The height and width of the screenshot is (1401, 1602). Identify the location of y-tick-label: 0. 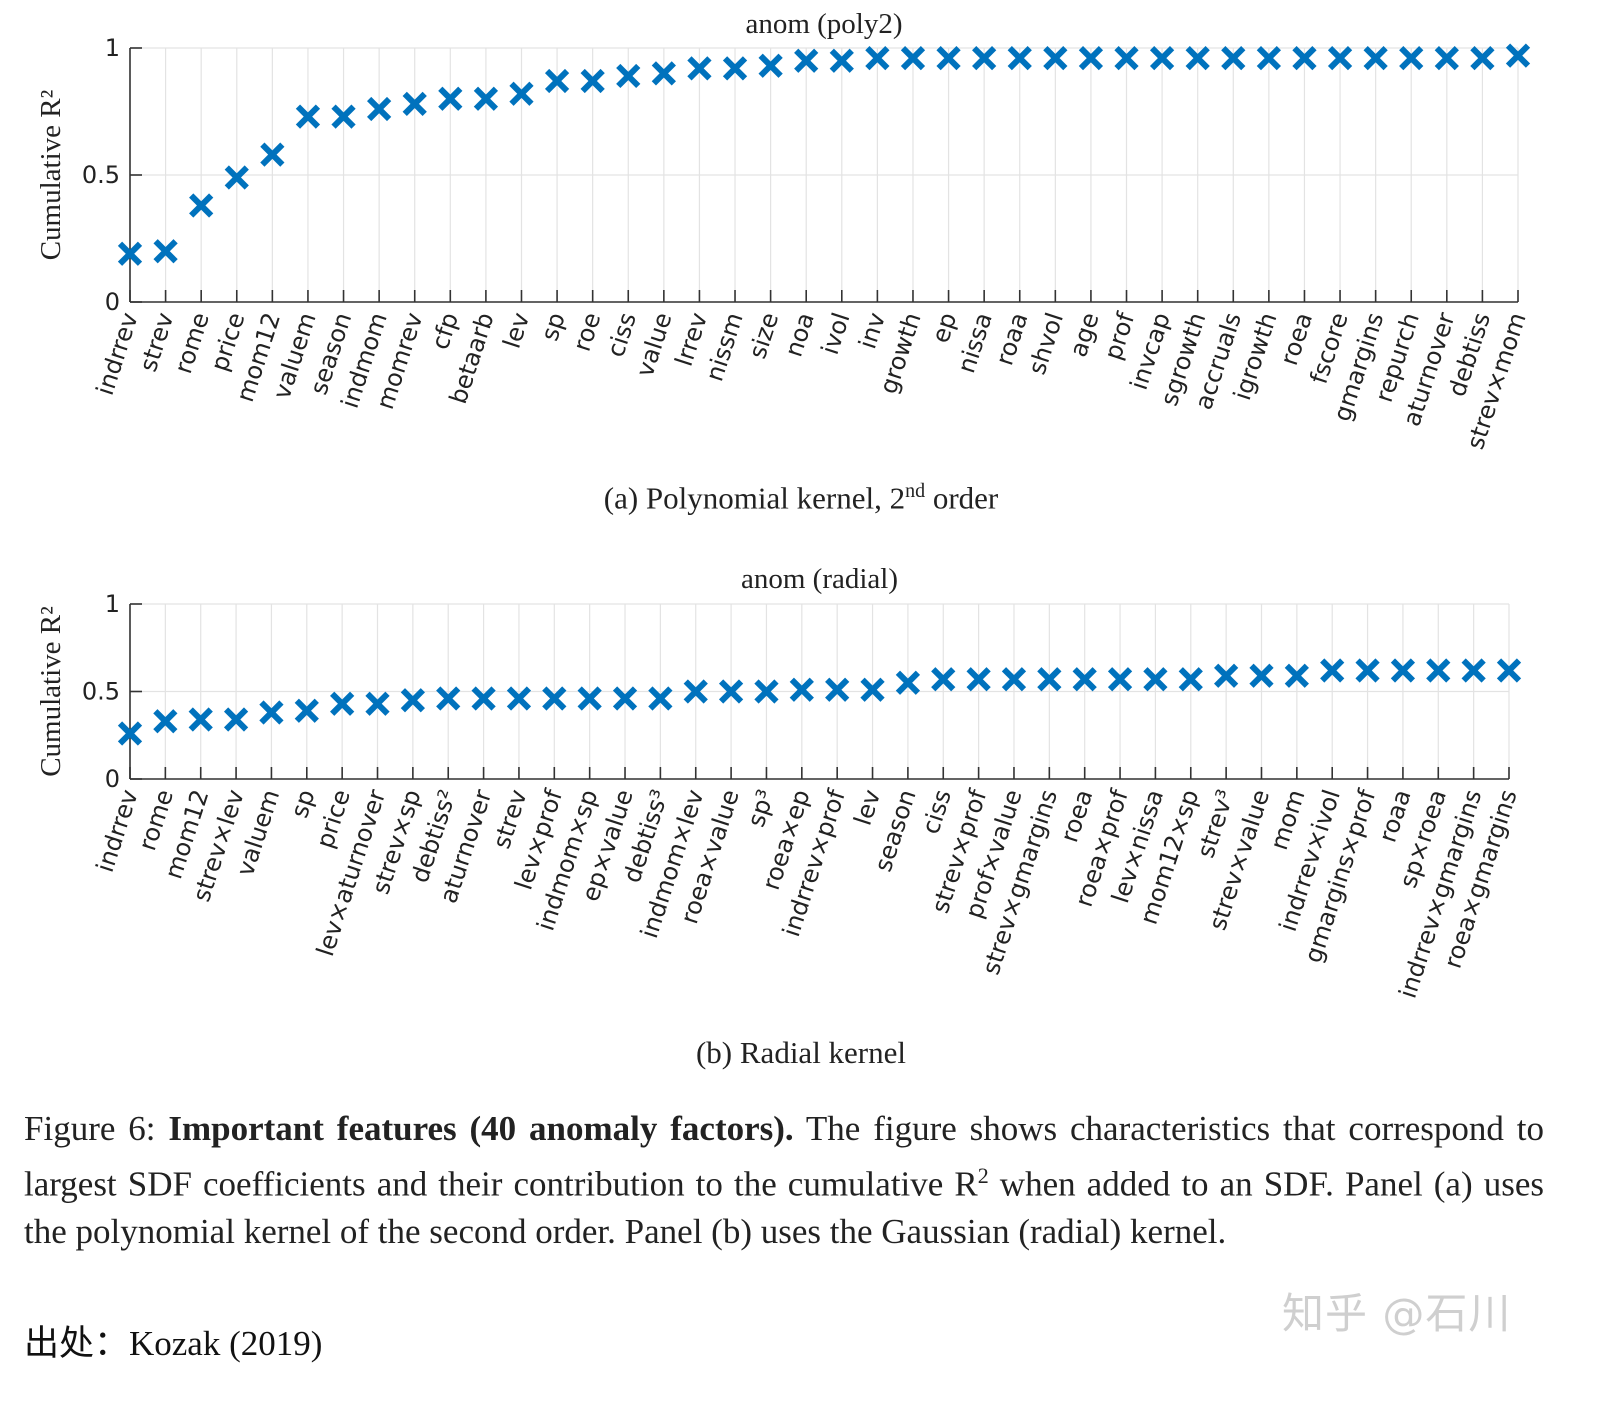
(112, 779).